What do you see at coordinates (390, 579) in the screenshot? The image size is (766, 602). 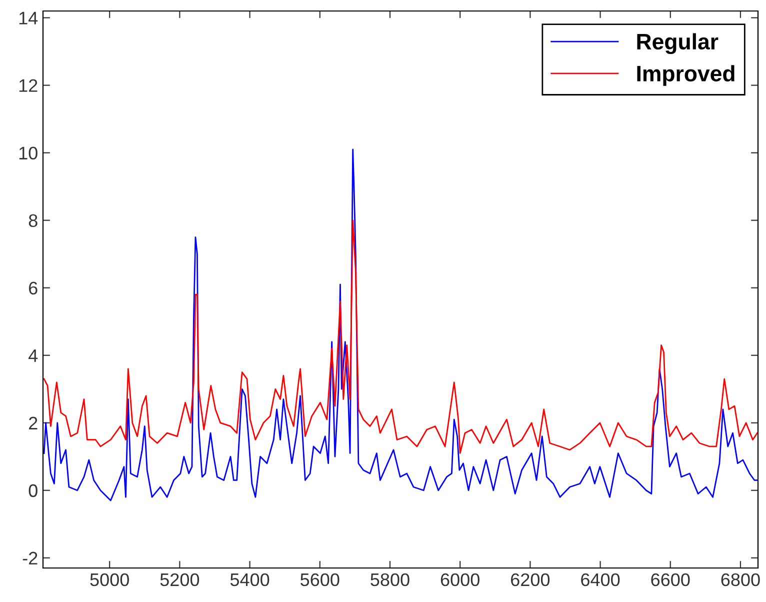 I see `x-tick-label: 5800` at bounding box center [390, 579].